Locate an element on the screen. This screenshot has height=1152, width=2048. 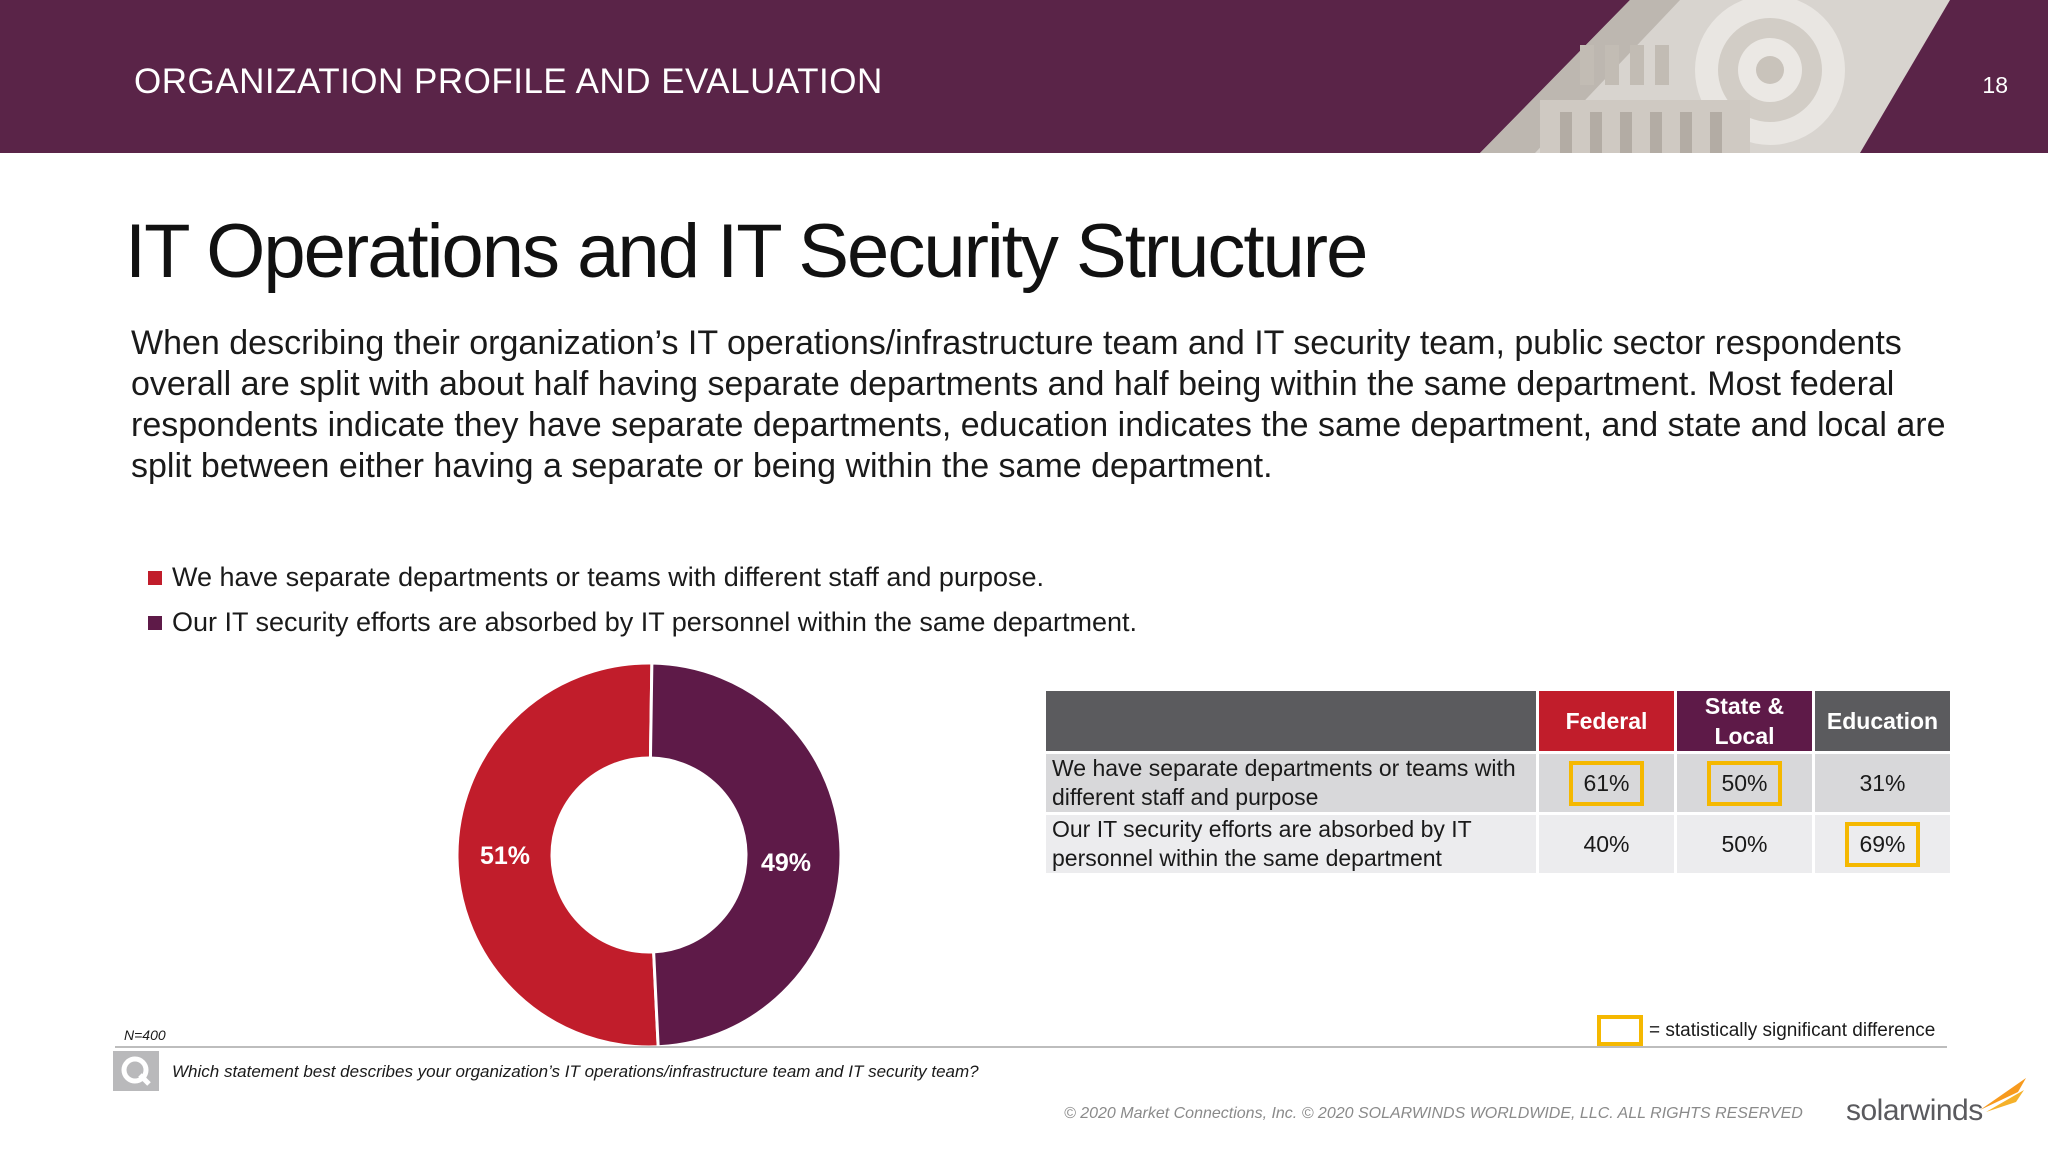
legend-swatch-red is located at coordinates (155, 577).